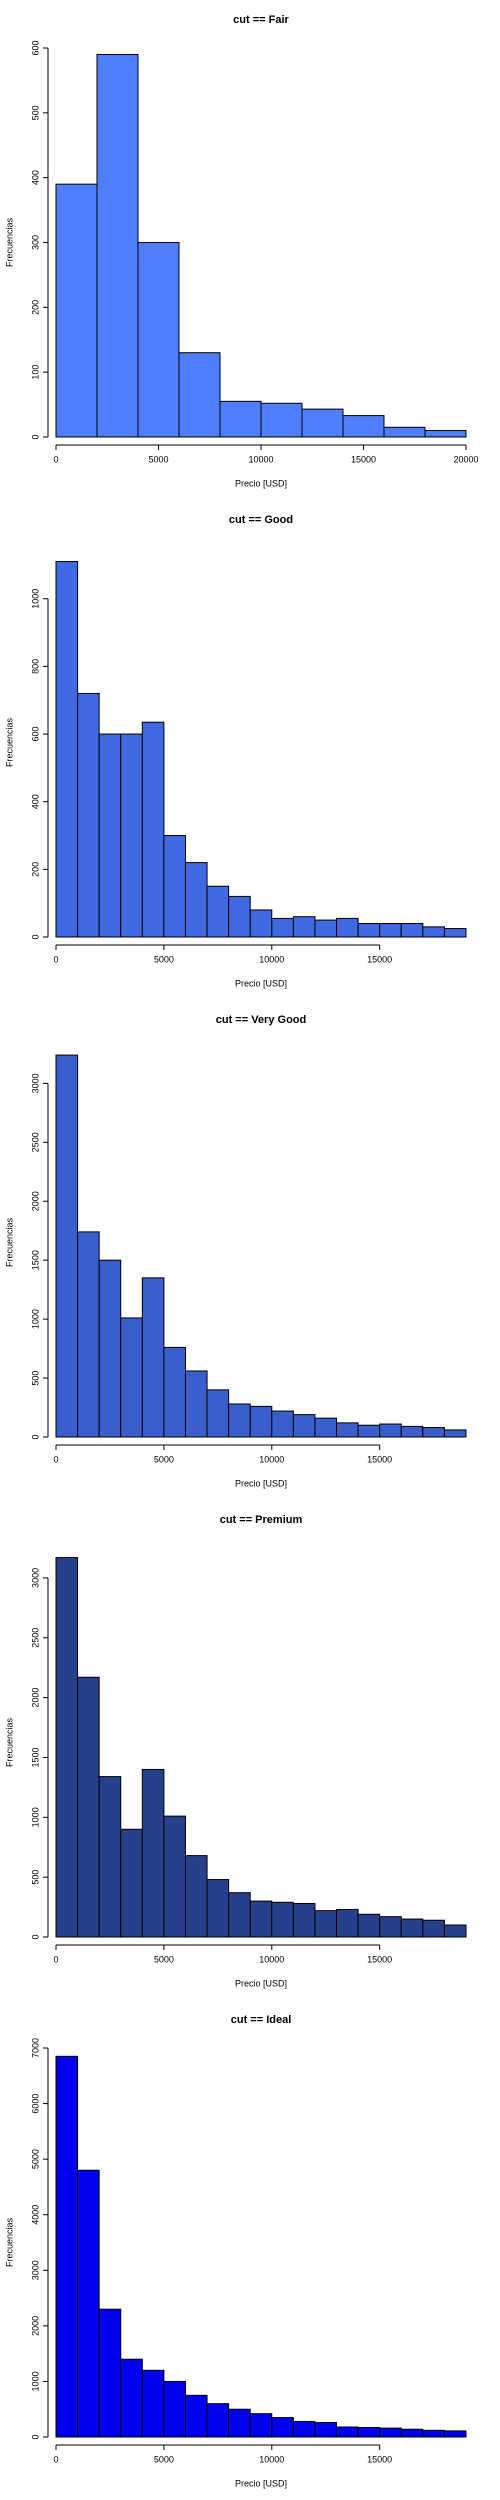  I want to click on y-tick-label: 400, so click(35, 177).